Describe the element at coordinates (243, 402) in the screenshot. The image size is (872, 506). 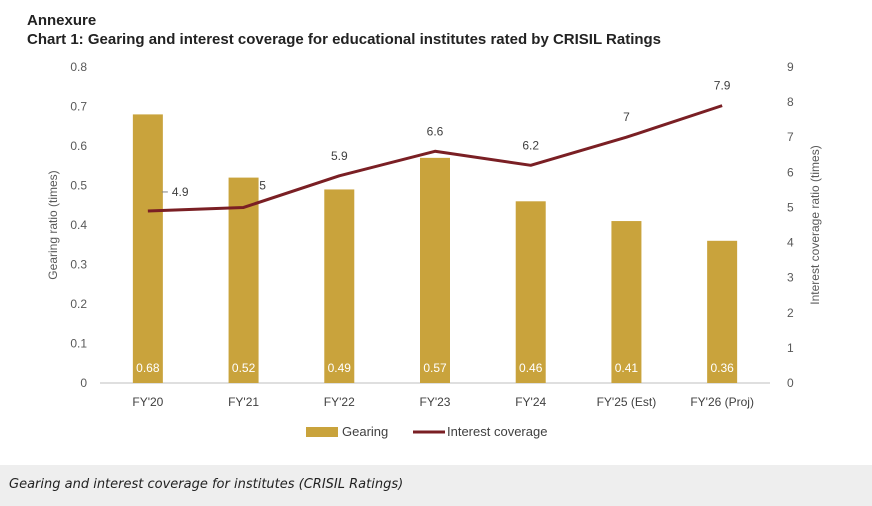
I see `x-tick-label: FY'21` at that location.